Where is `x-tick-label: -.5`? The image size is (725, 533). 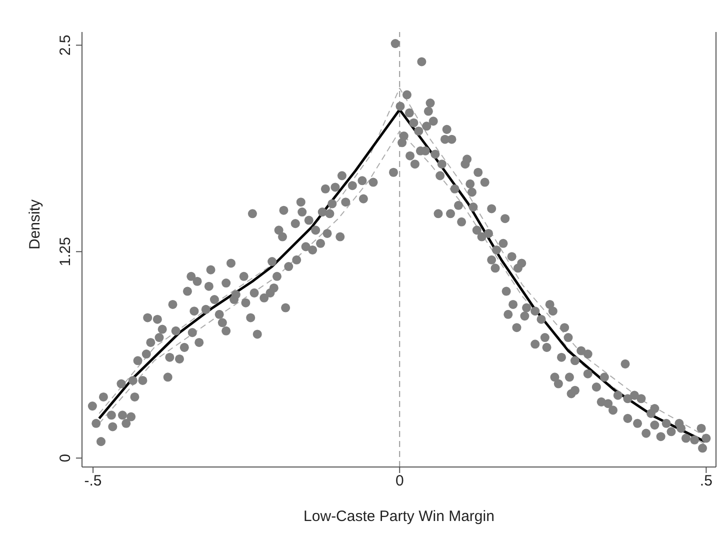 x-tick-label: -.5 is located at coordinates (93, 481).